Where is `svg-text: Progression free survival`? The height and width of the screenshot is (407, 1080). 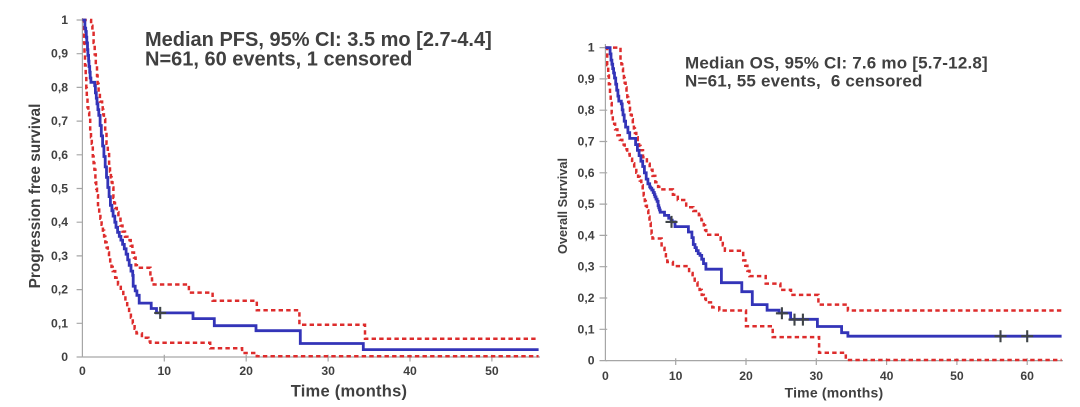 svg-text: Progression free survival is located at coordinates (35, 196).